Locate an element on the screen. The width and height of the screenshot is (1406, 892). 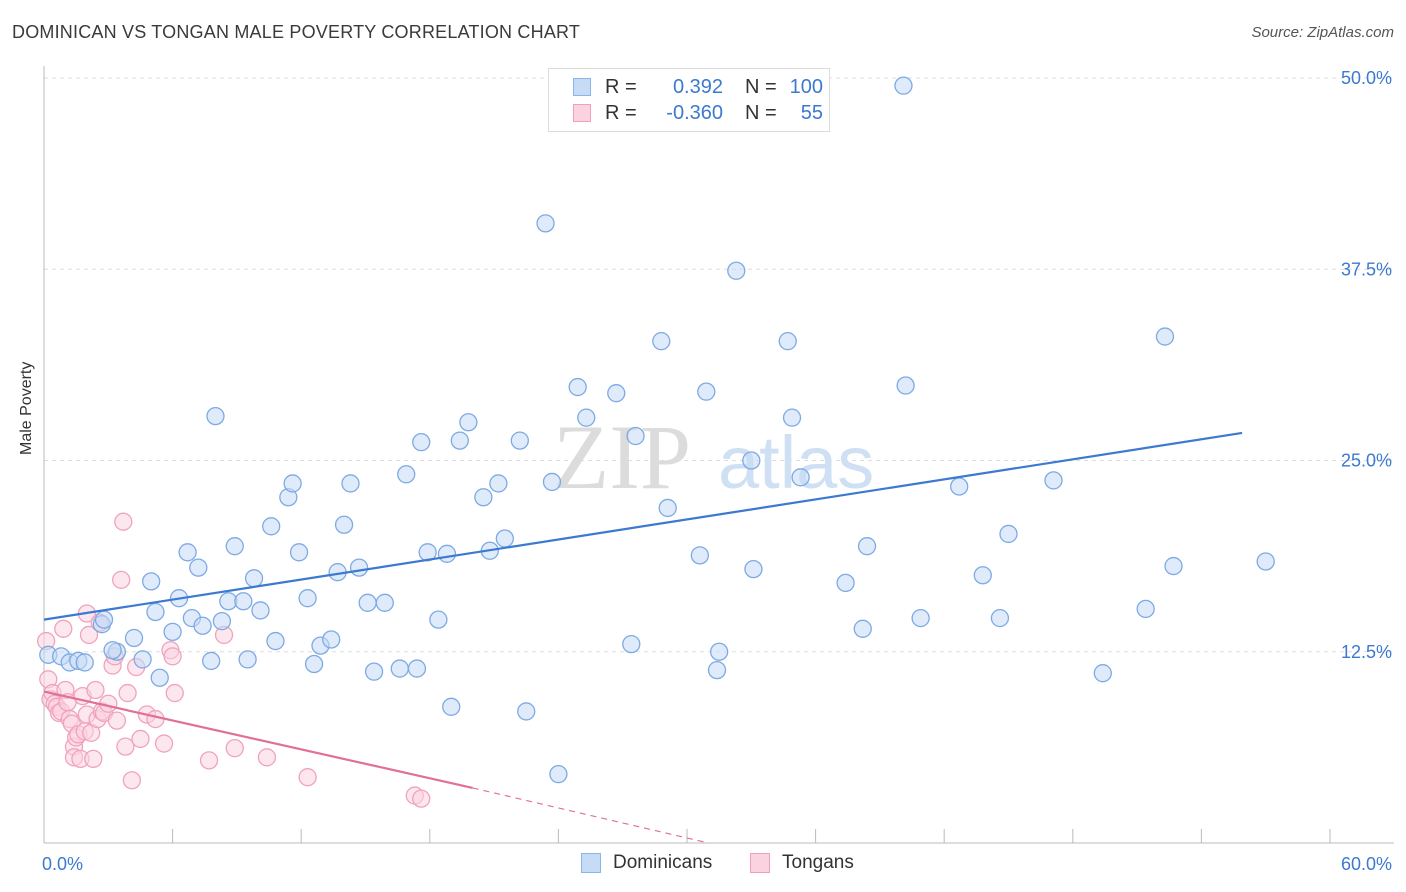
legend-item-dominicans: Dominicans is located at coordinates (646, 863).